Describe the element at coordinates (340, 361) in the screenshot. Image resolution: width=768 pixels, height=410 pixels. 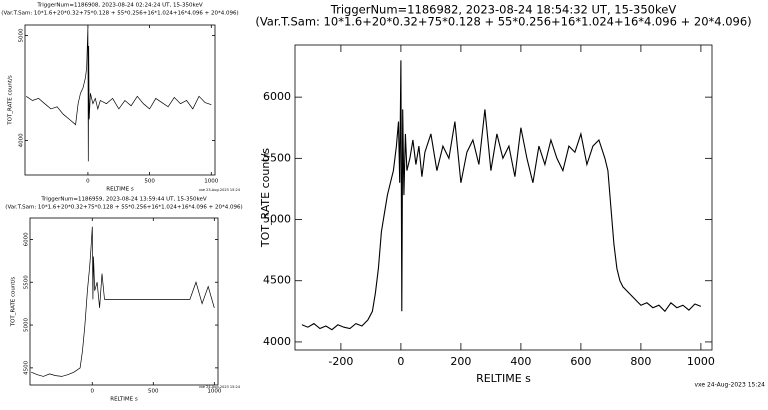
I see `x-tick-label: -200` at that location.